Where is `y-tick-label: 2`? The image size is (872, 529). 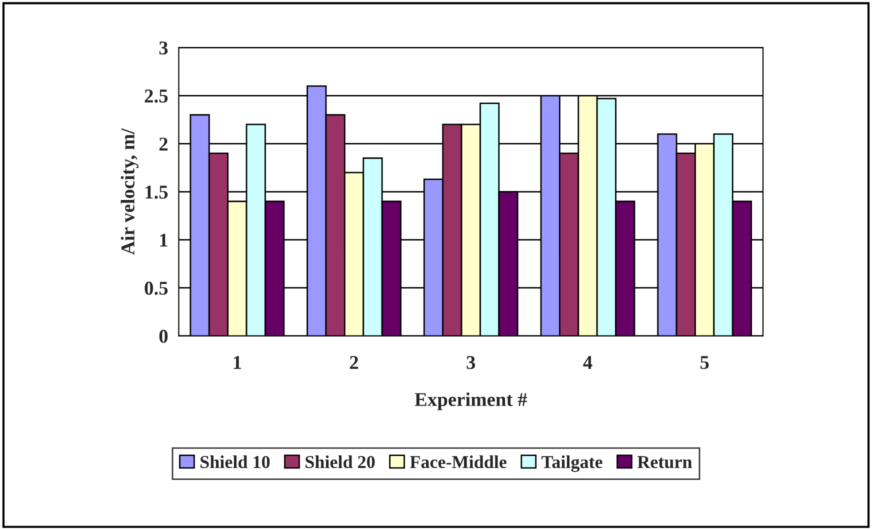 y-tick-label: 2 is located at coordinates (163, 144).